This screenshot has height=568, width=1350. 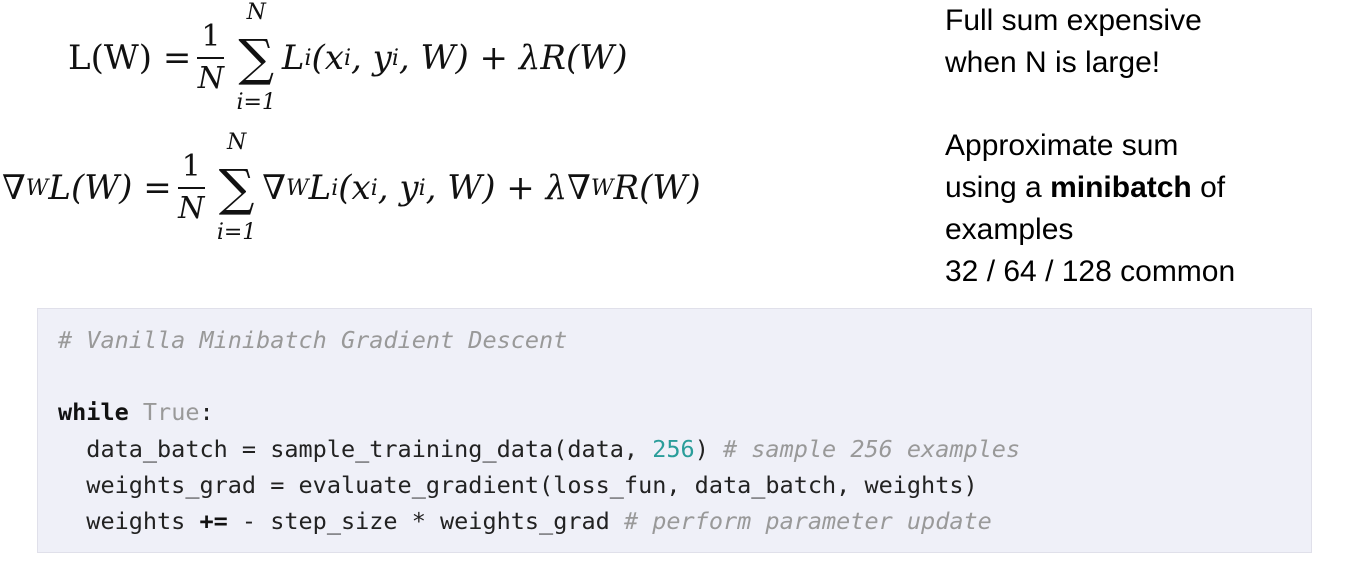 I want to click on text: - step_size * weights_grad, so click(x=425, y=521).